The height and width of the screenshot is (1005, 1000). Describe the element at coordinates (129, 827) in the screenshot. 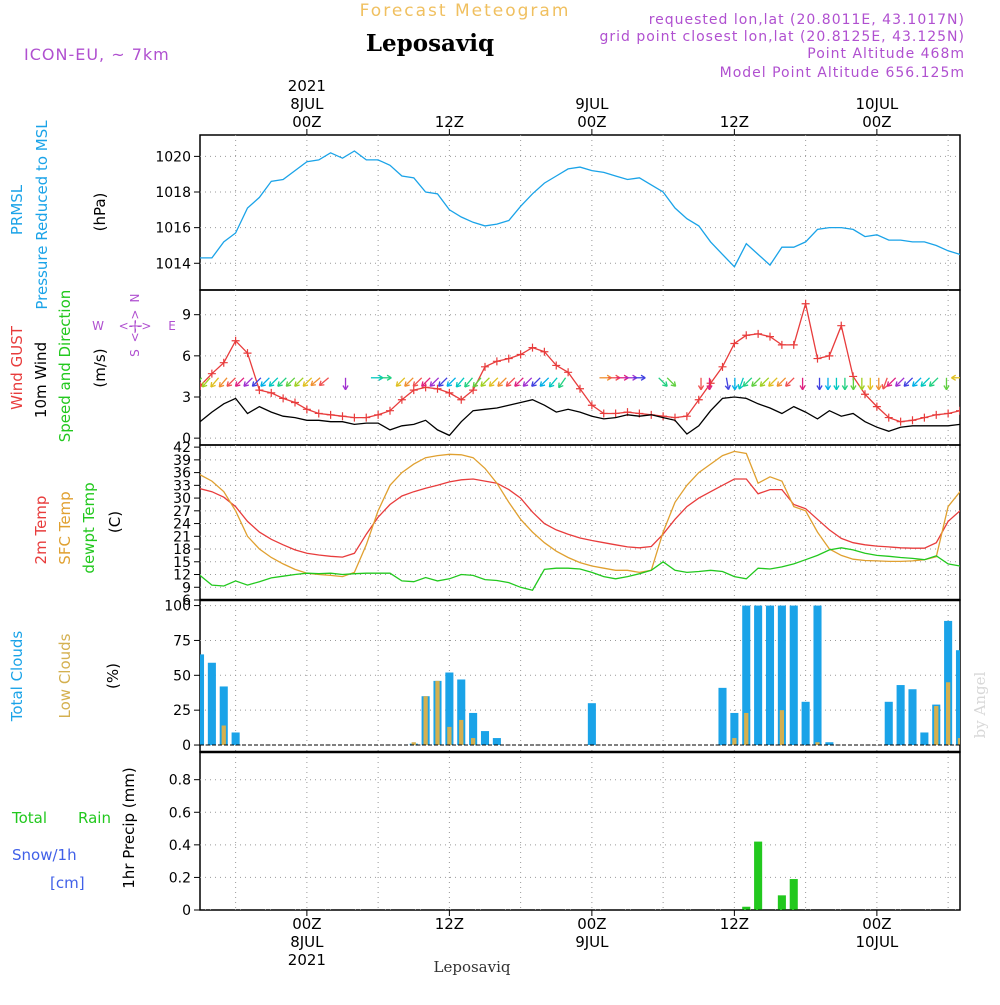

I see `precip-ylabel: 1hr Precip (mm)` at that location.